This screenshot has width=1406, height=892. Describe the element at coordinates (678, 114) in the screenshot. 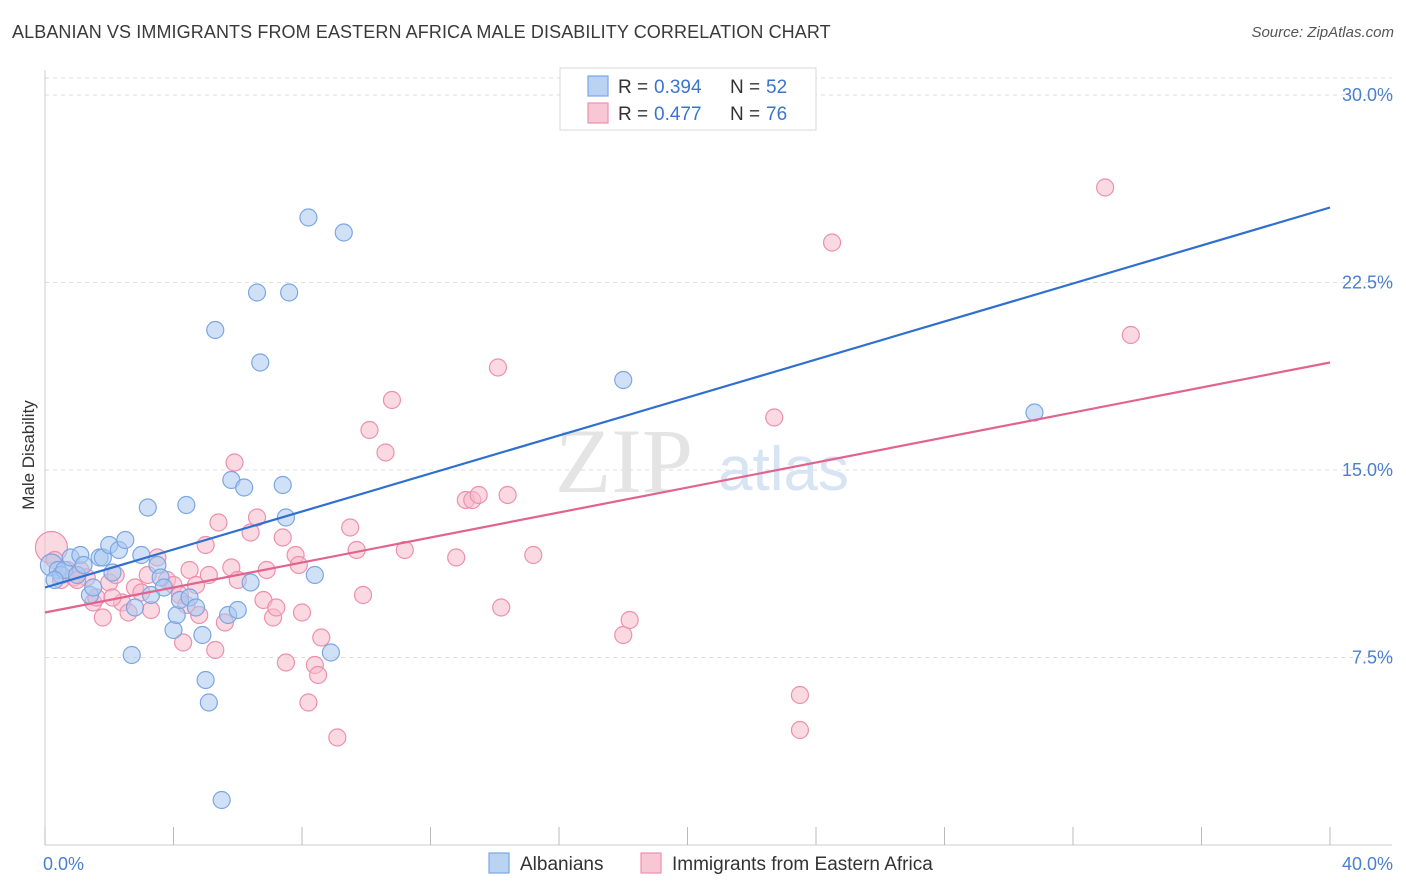

I see `legend-r-value-1: 0.477` at that location.